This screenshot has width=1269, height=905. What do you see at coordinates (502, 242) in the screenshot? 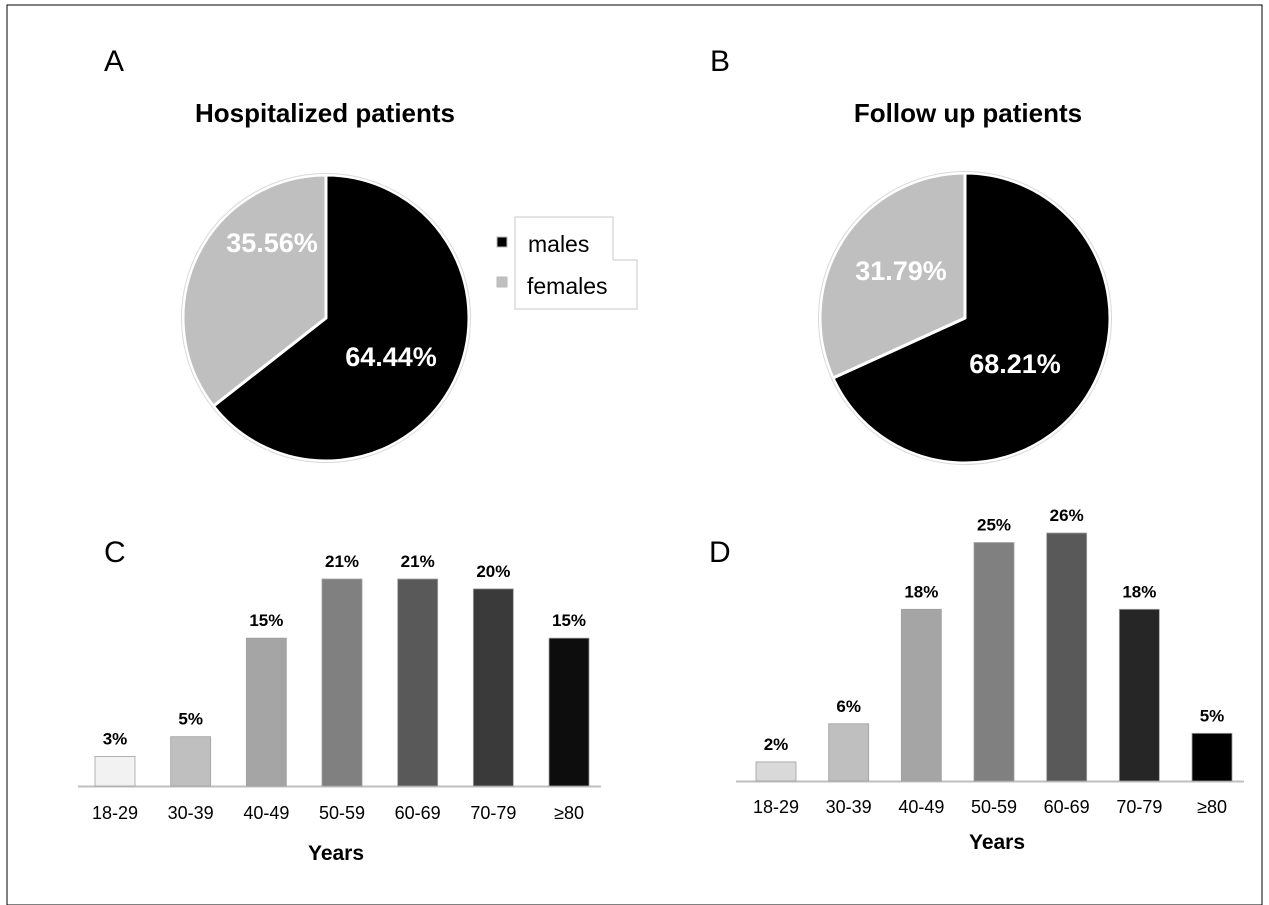
I see `legend-swatch-males` at bounding box center [502, 242].